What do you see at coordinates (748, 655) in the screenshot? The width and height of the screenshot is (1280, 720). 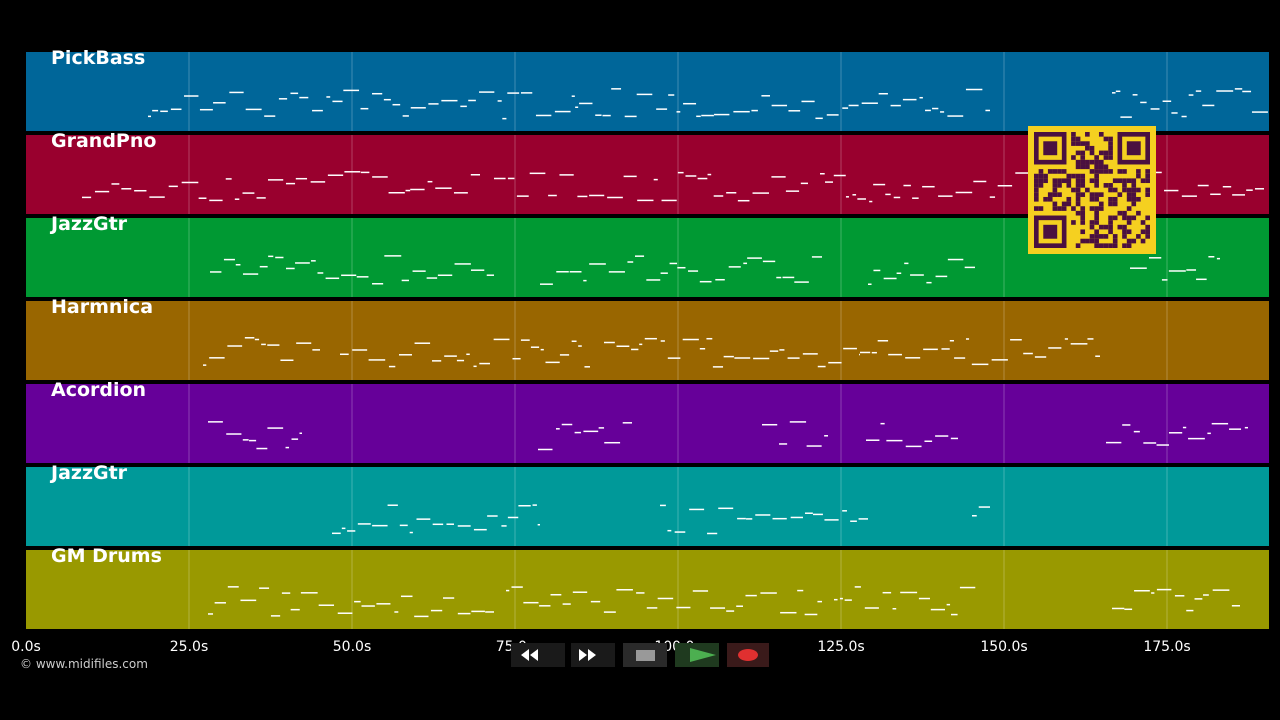 I see `record-icon` at bounding box center [748, 655].